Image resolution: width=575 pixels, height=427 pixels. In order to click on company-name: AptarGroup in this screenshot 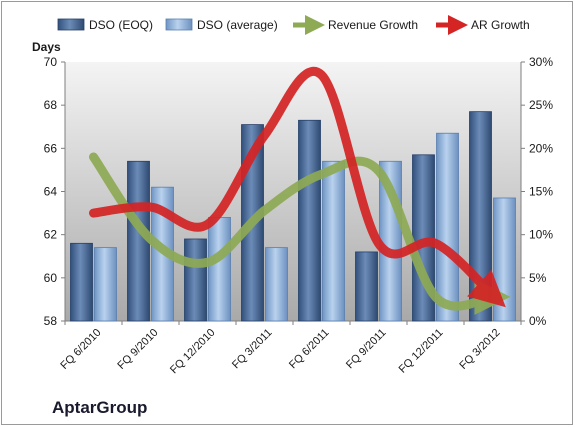, I will do `click(100, 407)`.